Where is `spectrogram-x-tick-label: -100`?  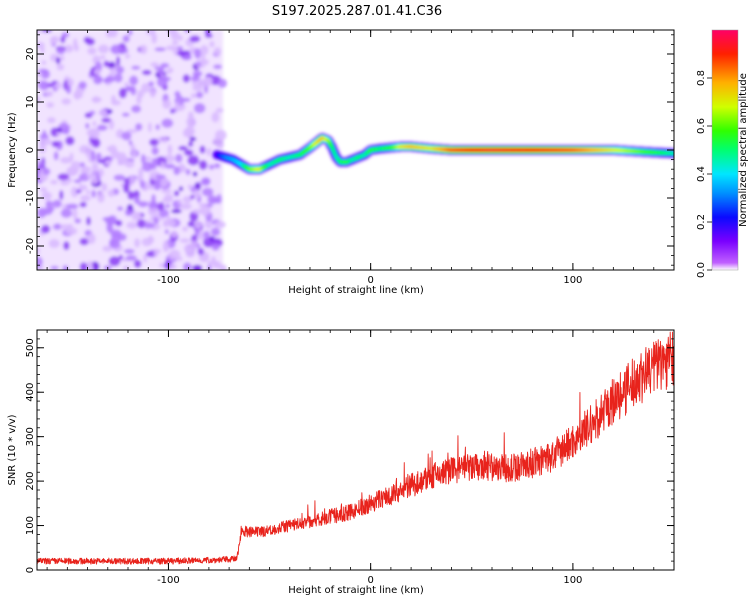 spectrogram-x-tick-label: -100 is located at coordinates (168, 280).